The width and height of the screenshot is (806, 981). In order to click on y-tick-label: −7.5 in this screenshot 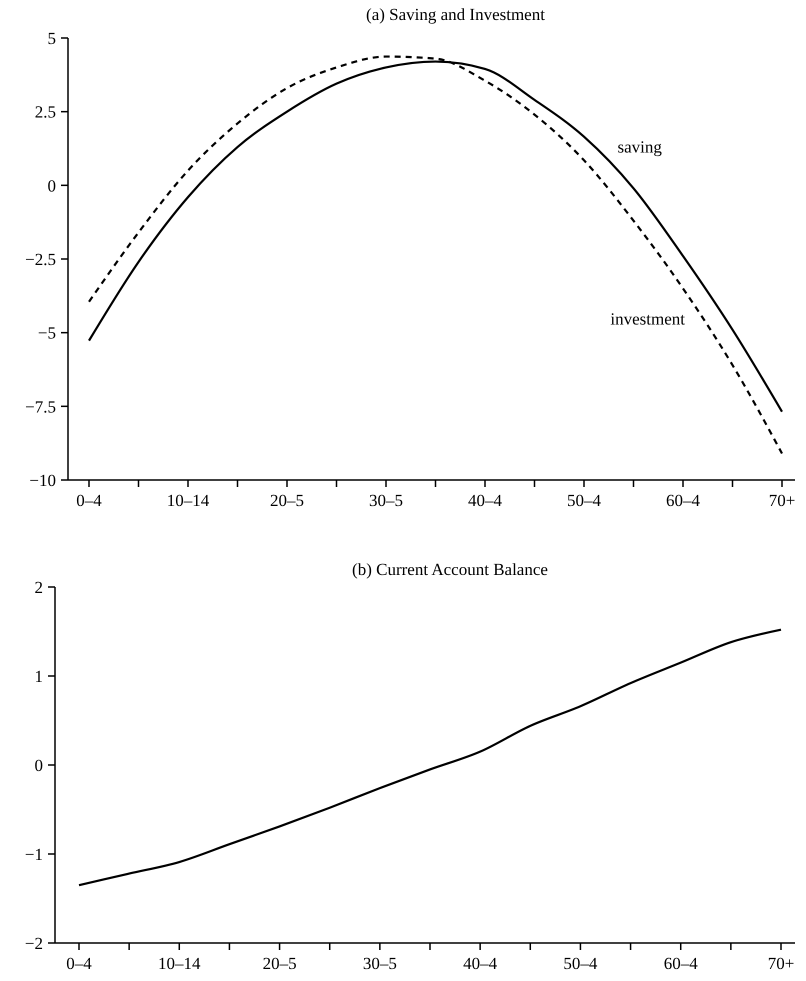, I will do `click(40, 406)`.